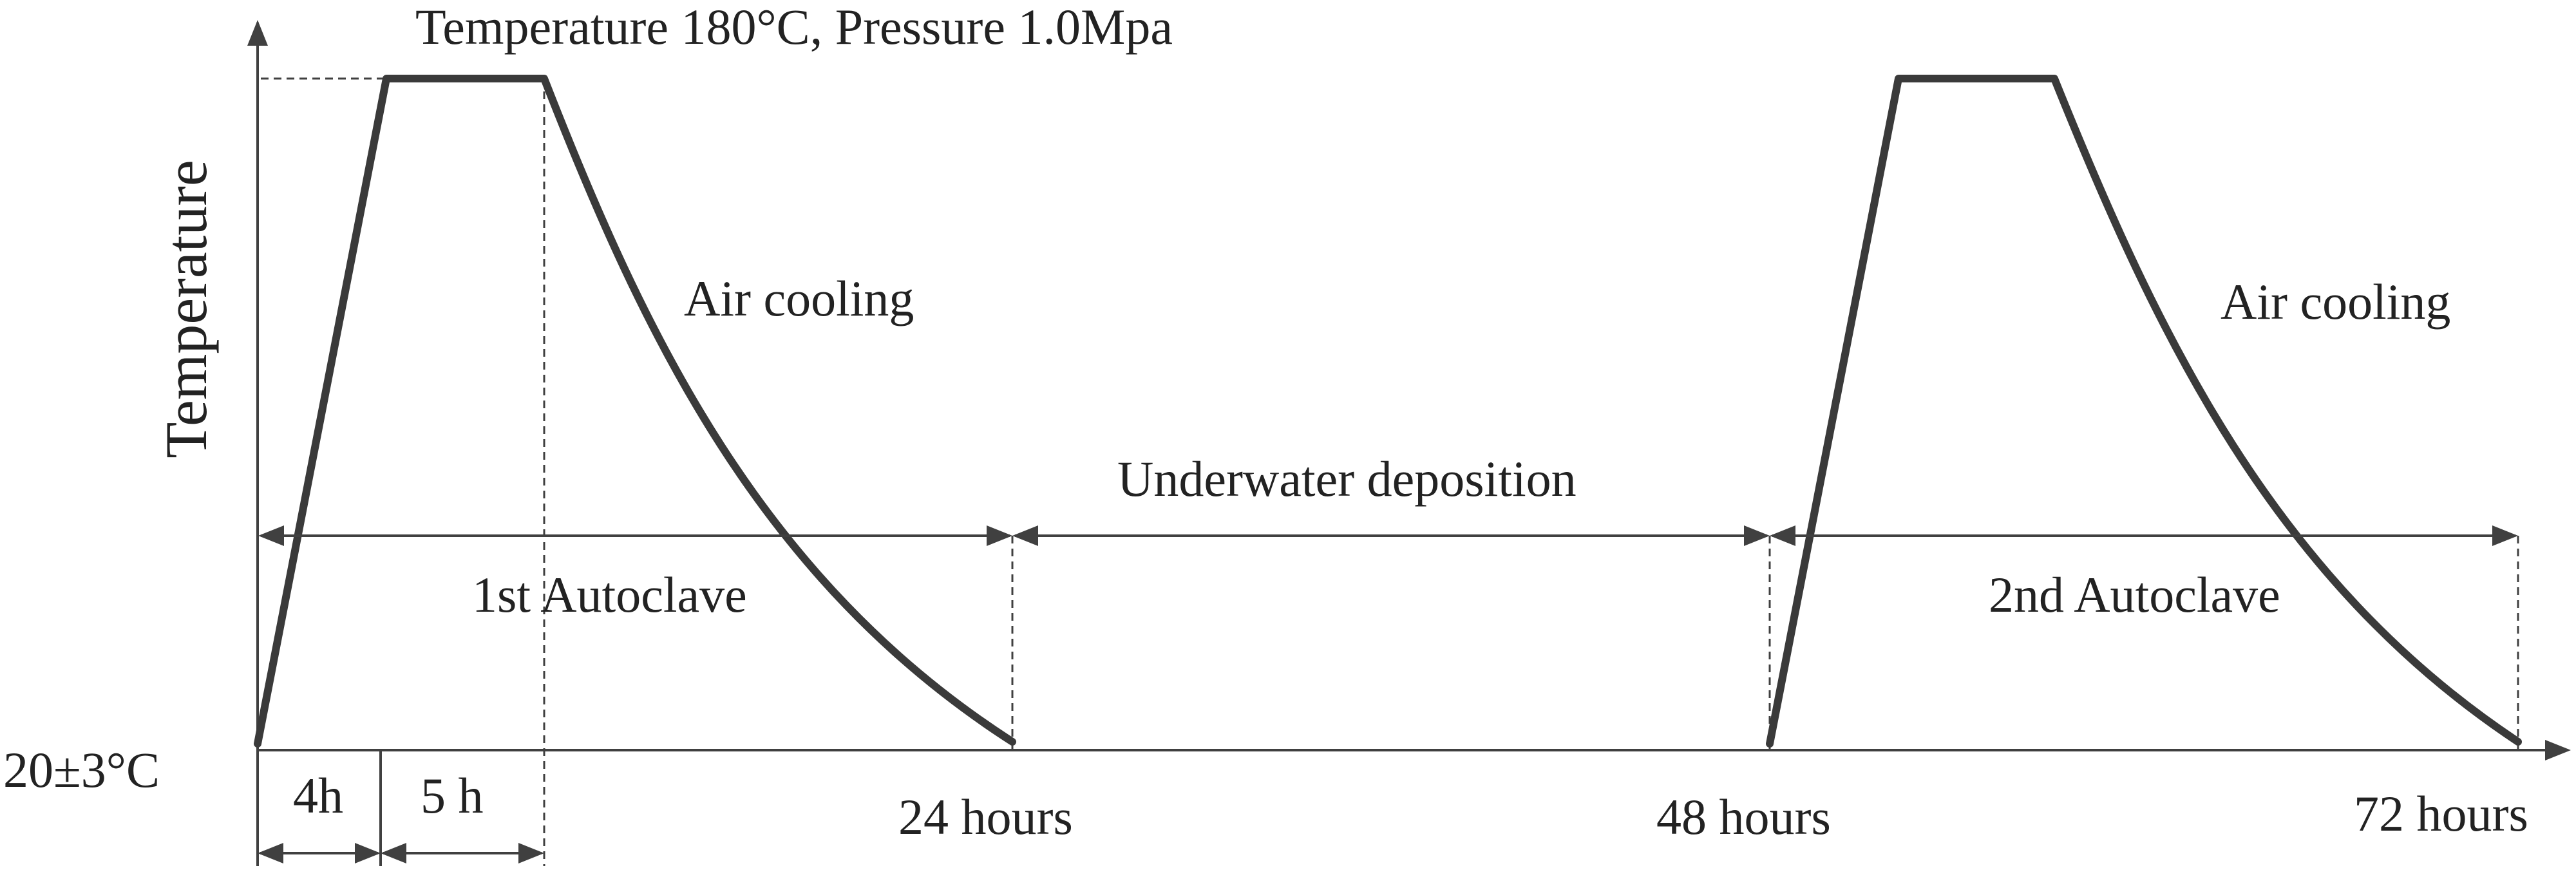 The height and width of the screenshot is (877, 2576). I want to click on time-48-label: 48 hours, so click(1743, 817).